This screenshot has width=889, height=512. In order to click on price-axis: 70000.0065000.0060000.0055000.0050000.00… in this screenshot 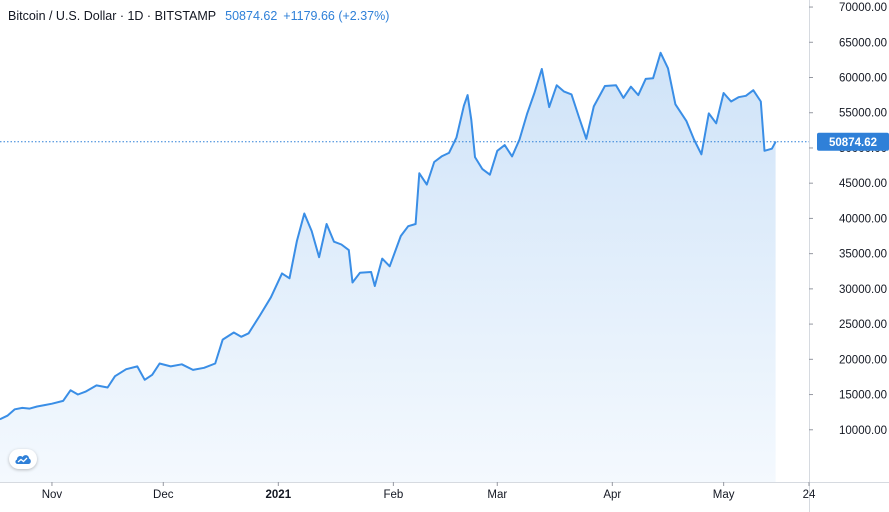, I will do `click(848, 256)`.